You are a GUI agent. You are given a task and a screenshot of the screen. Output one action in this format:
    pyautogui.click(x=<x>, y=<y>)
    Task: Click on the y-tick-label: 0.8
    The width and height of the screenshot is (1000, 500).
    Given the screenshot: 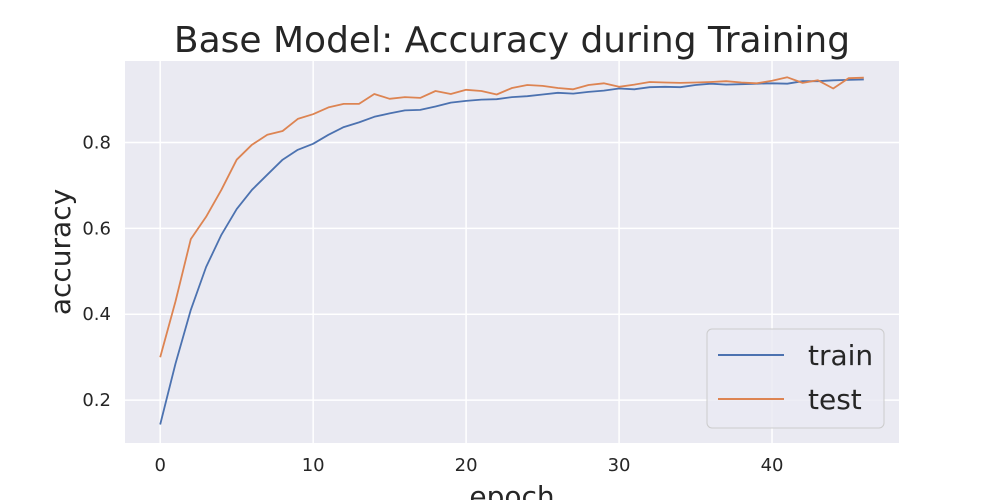 What is the action you would take?
    pyautogui.click(x=96, y=143)
    